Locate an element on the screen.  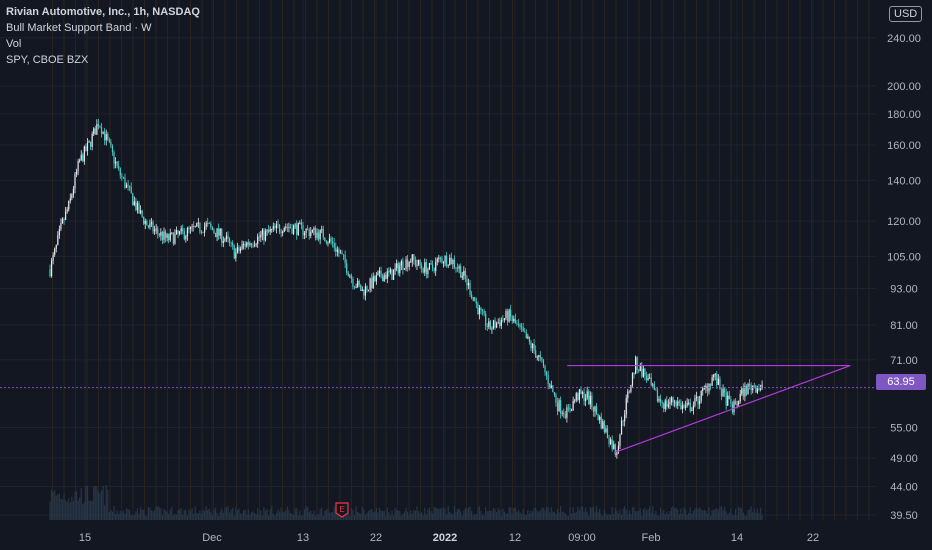
time-tick-label: 2022 is located at coordinates (445, 538).